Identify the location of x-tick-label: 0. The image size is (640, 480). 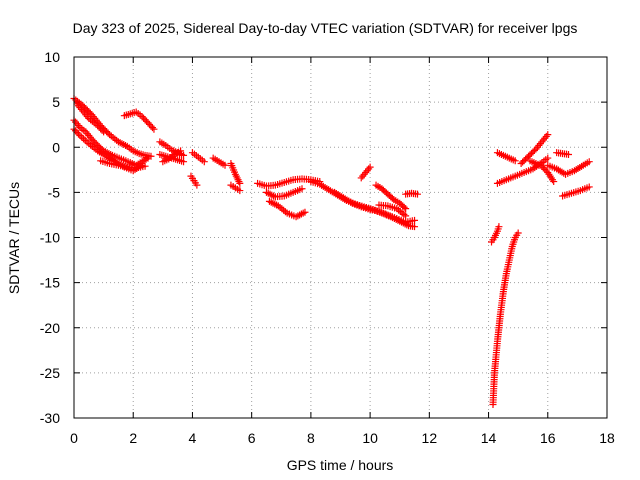
(74, 438).